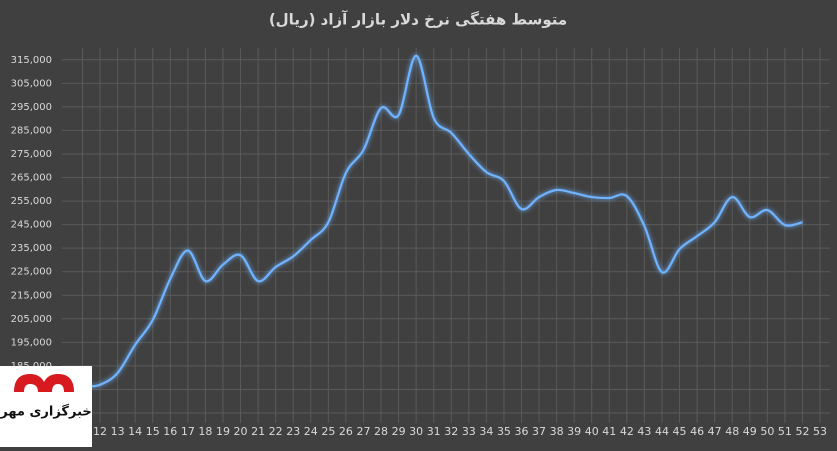 Image resolution: width=837 pixels, height=451 pixels. Describe the element at coordinates (574, 431) in the screenshot. I see `x-tick-label: 39` at that location.